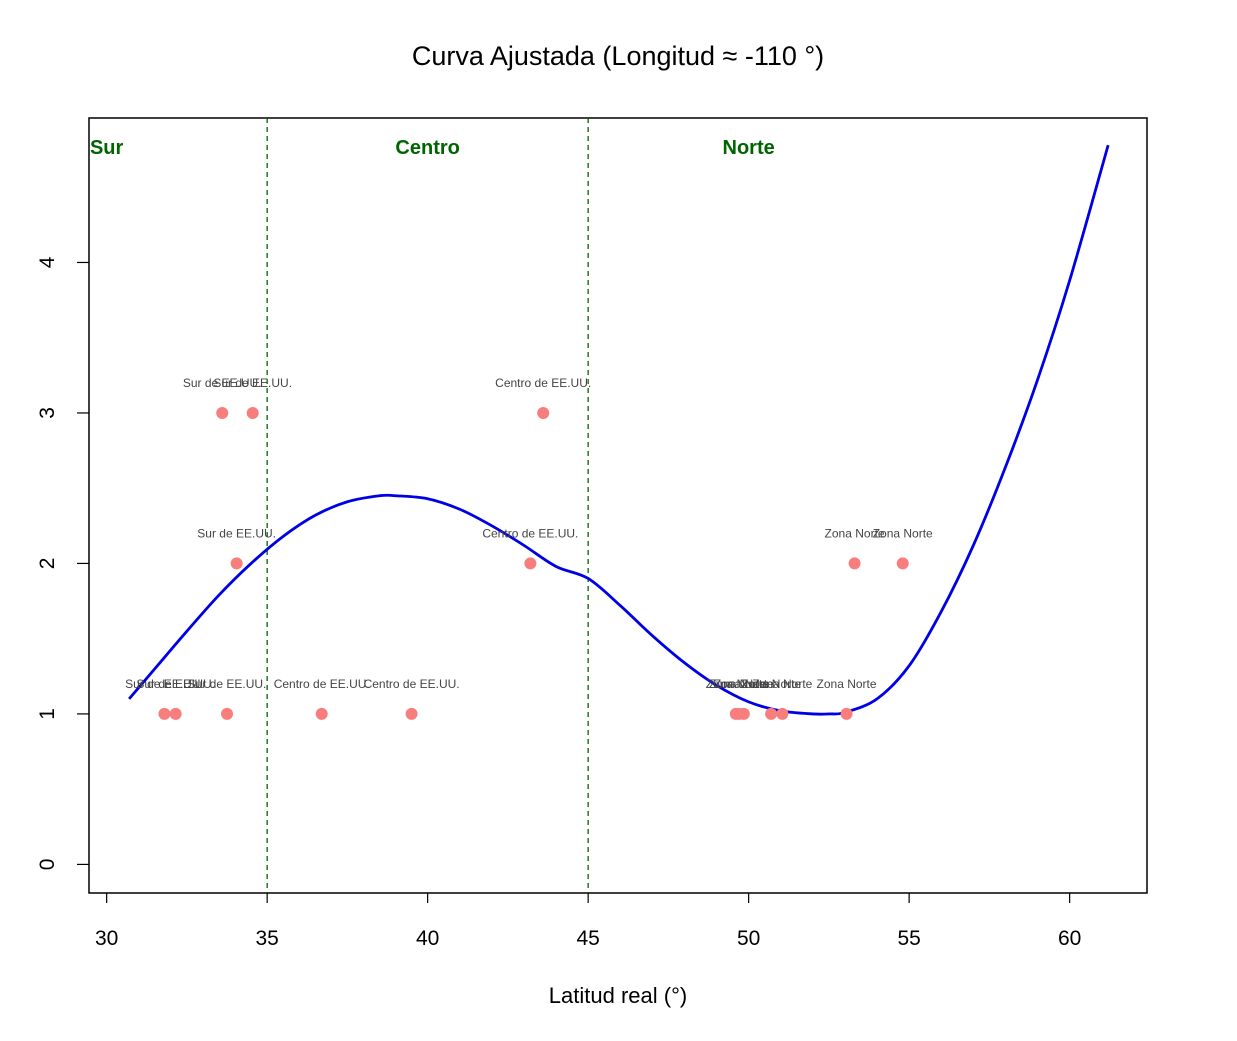 Image resolution: width=1237 pixels, height=1041 pixels. Describe the element at coordinates (47, 865) in the screenshot. I see `y-tick-label: 0` at that location.